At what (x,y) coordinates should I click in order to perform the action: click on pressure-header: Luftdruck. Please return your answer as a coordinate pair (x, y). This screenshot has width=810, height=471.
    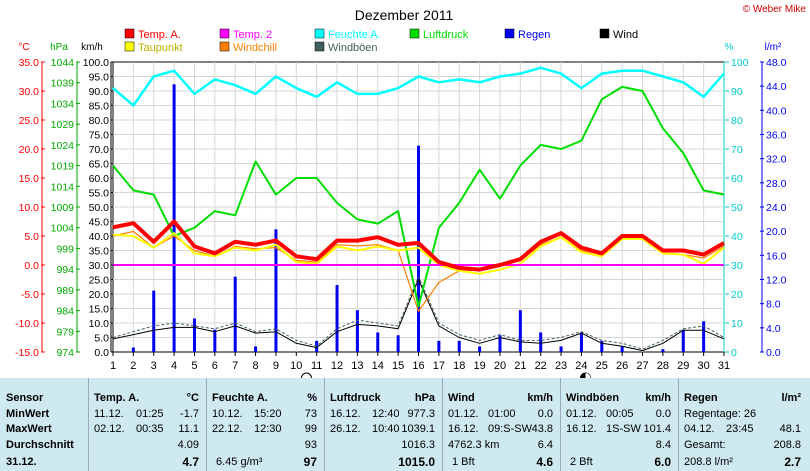
    Looking at the image, I should click on (355, 398).